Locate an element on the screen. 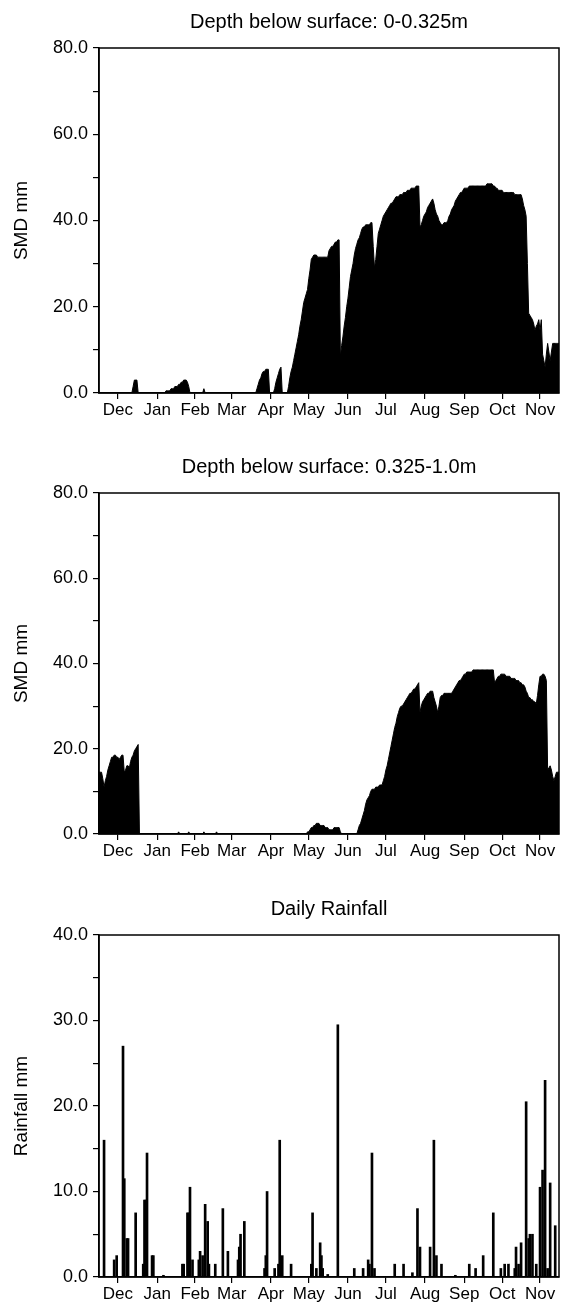 This screenshot has height=1304, width=566. y-axis-title: Rainfall mm is located at coordinates (20, 1106).